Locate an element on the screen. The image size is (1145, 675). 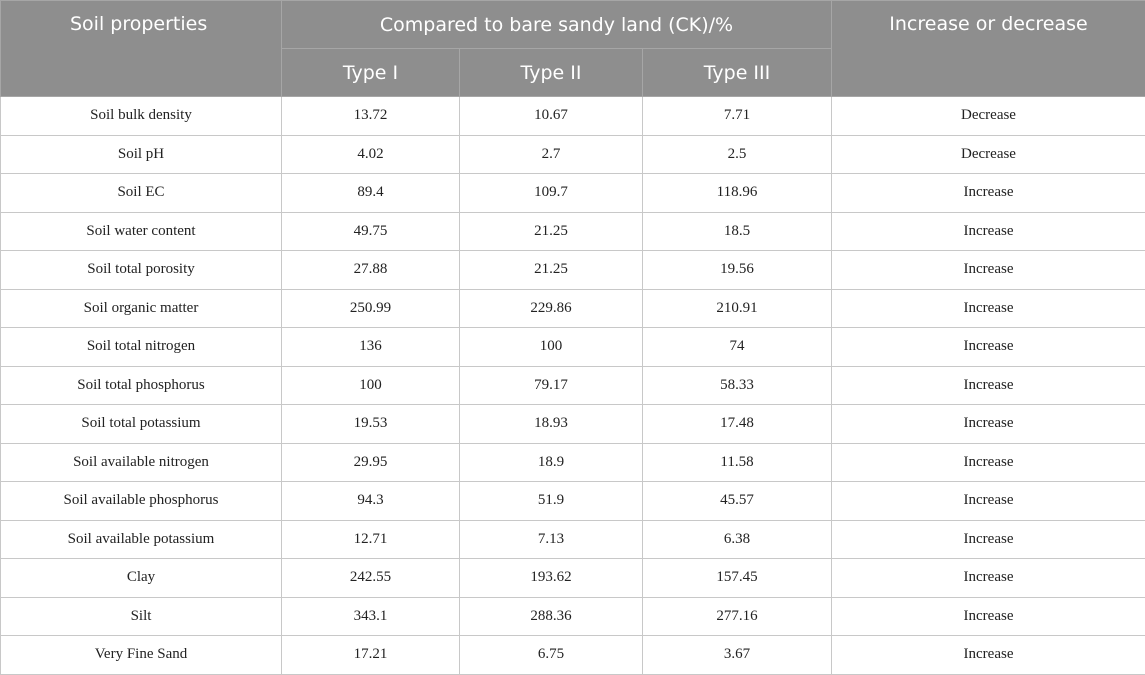
table-cell: 277.16 is located at coordinates (737, 616).